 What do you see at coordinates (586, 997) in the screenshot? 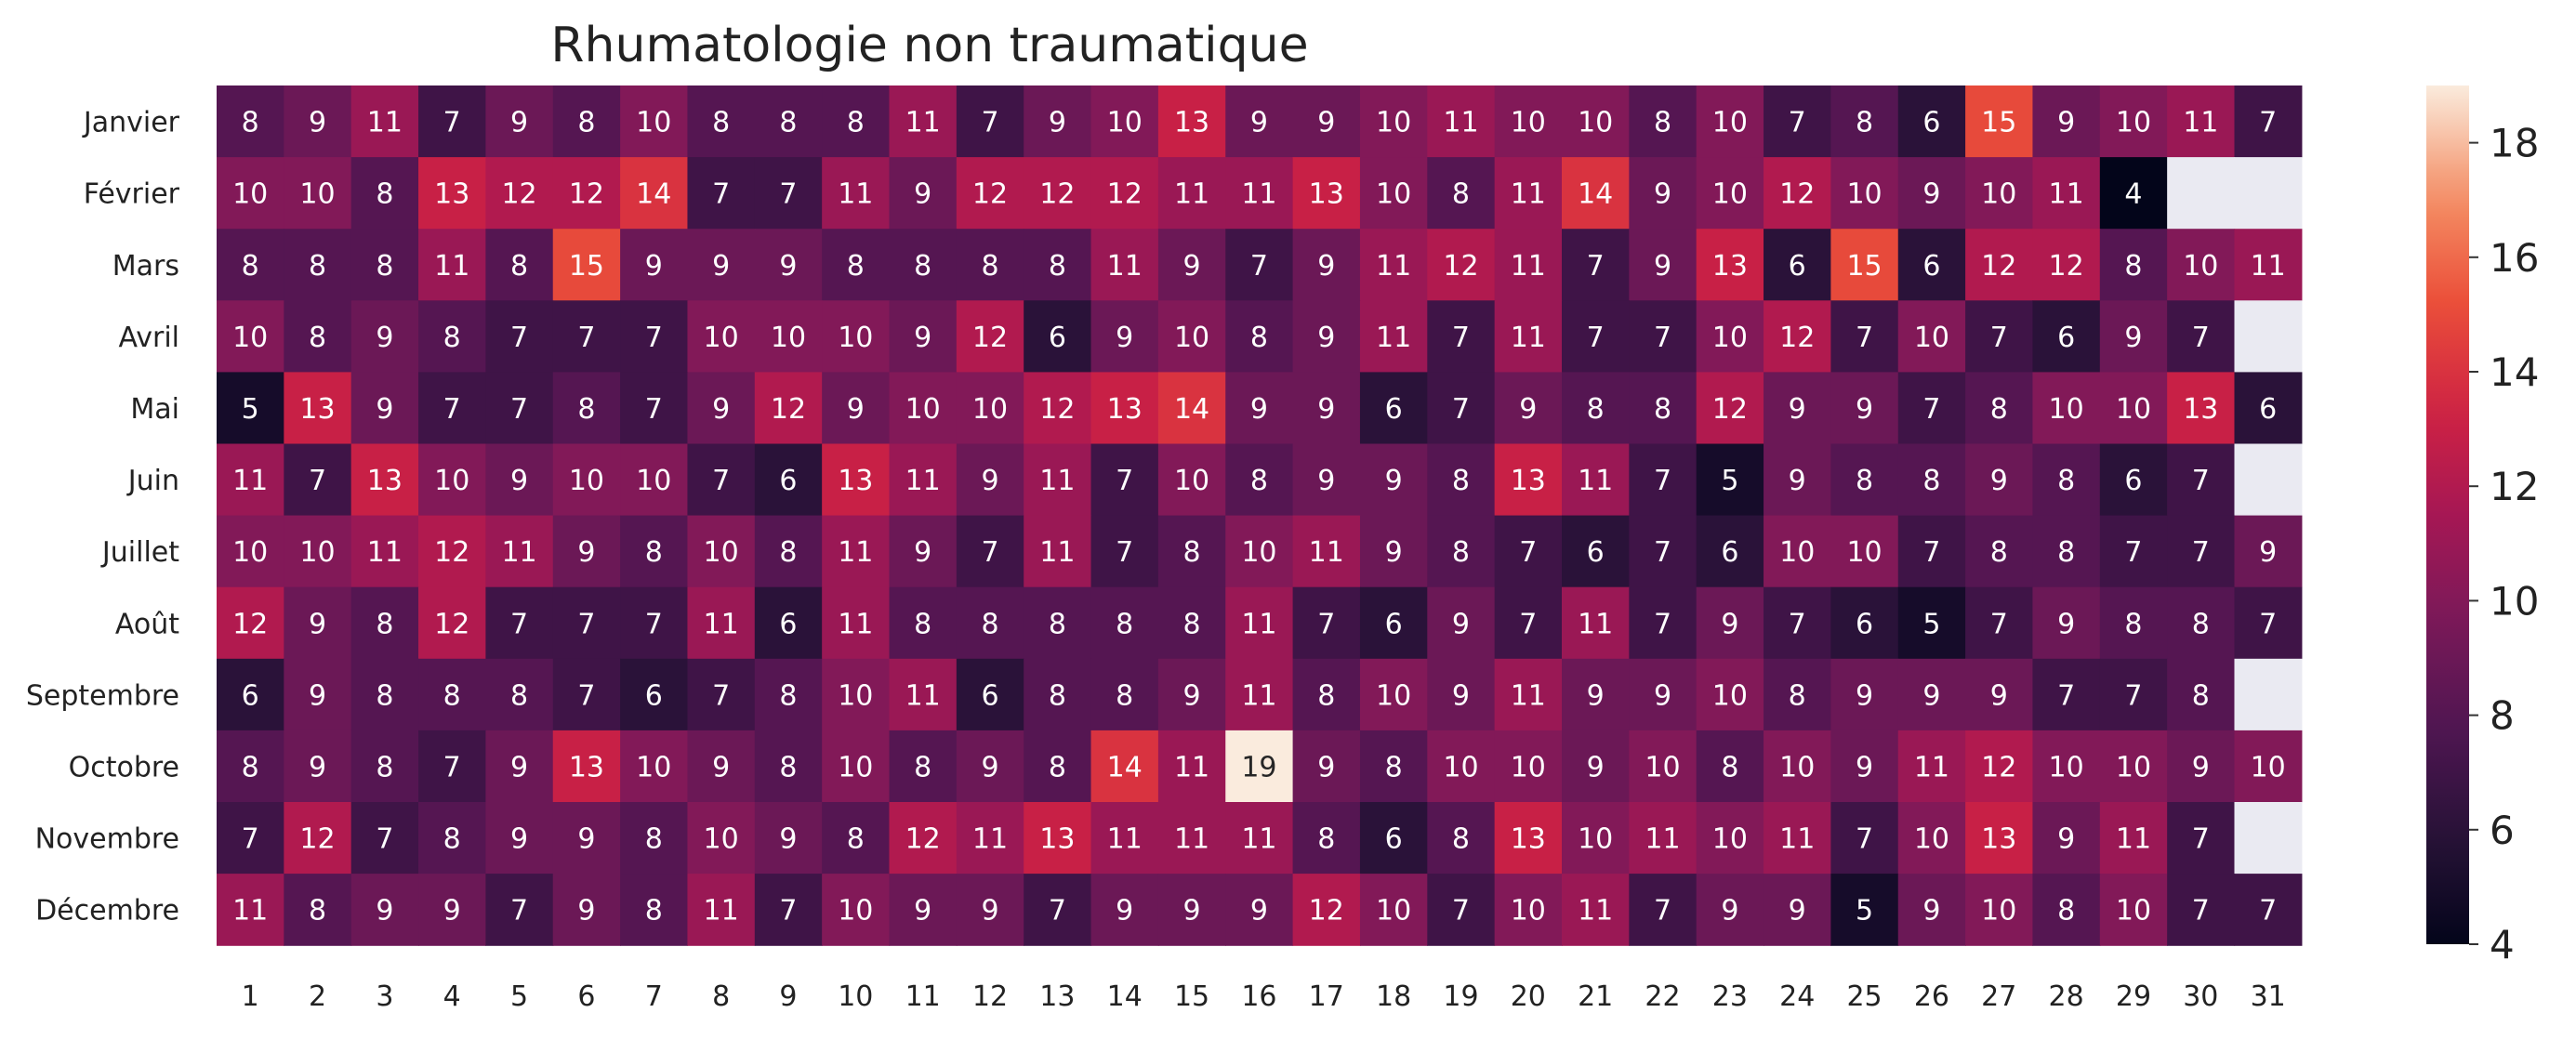
I see `column-label: 6` at bounding box center [586, 997].